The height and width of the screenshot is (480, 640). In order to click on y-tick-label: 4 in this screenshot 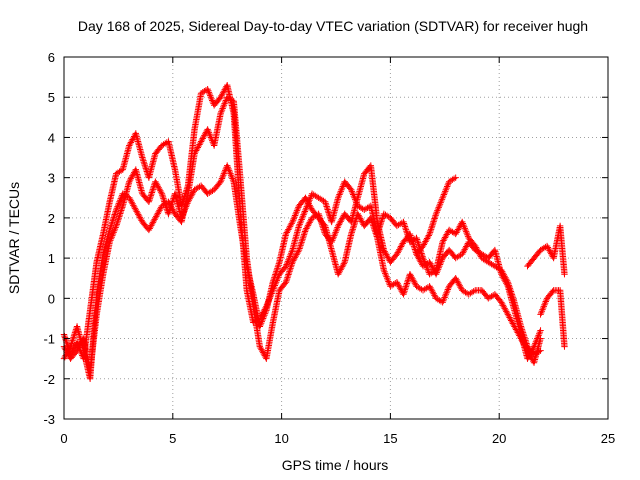, I will do `click(51, 137)`.